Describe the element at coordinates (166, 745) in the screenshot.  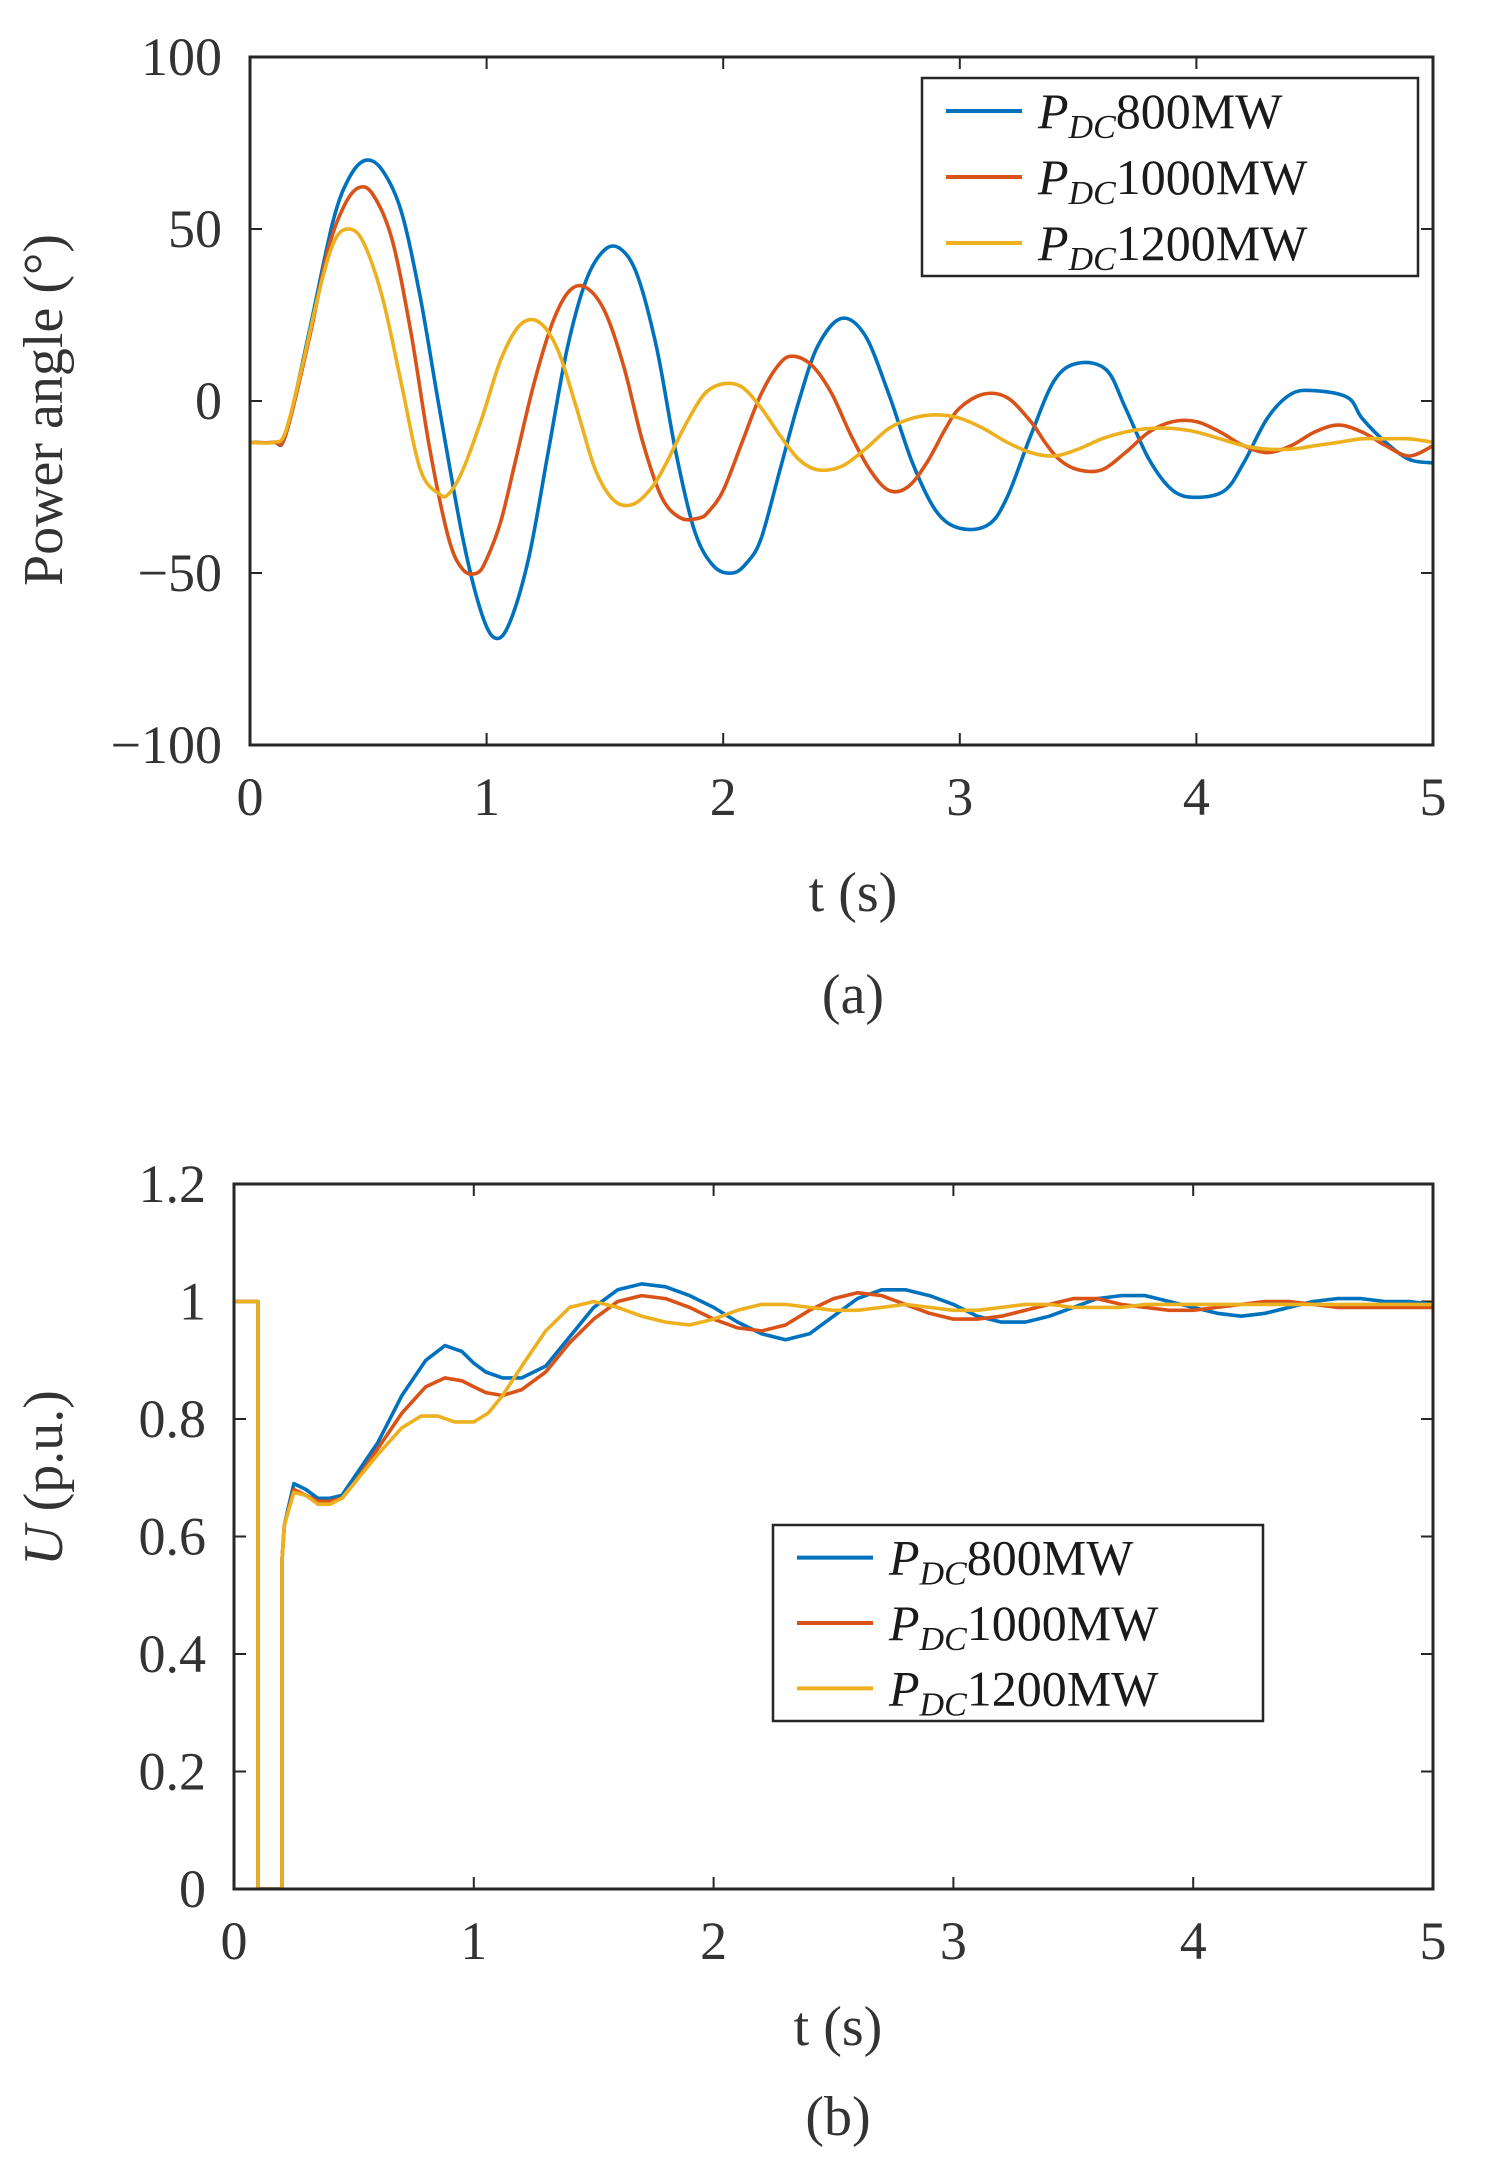
I see `chart-a-y-tick-label: −100` at that location.